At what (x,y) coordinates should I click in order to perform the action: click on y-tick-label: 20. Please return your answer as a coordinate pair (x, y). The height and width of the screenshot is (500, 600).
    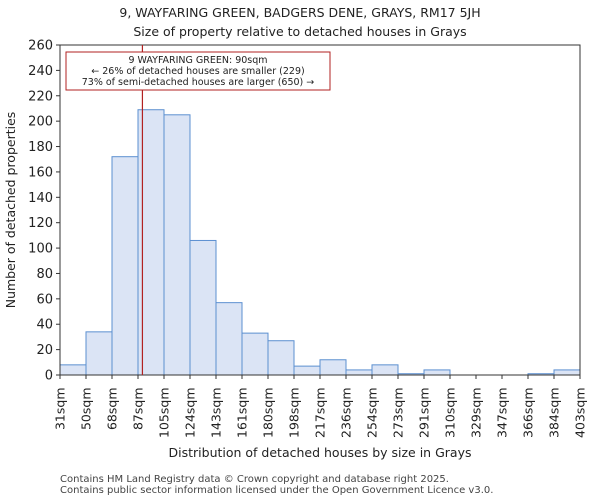
    Looking at the image, I should click on (44, 350).